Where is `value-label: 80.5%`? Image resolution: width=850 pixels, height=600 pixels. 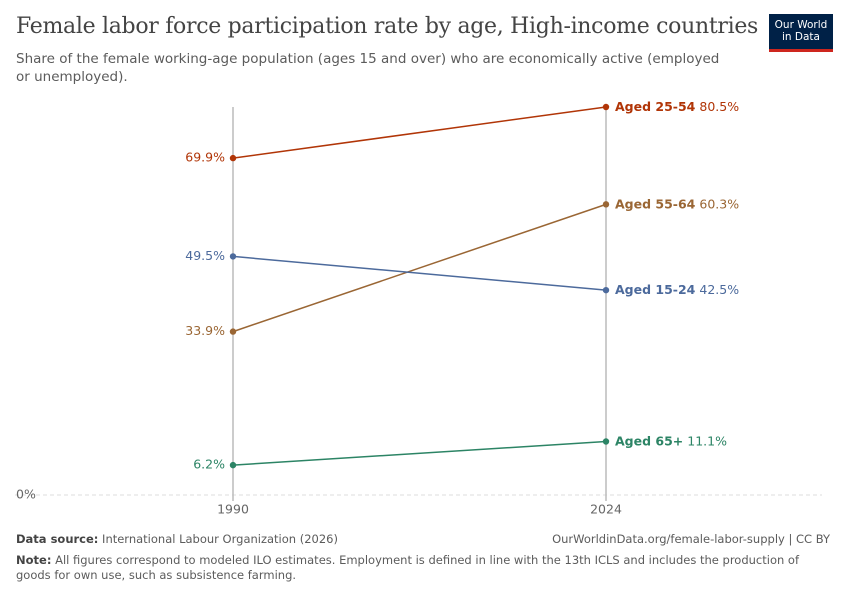
value-label: 80.5% is located at coordinates (719, 106).